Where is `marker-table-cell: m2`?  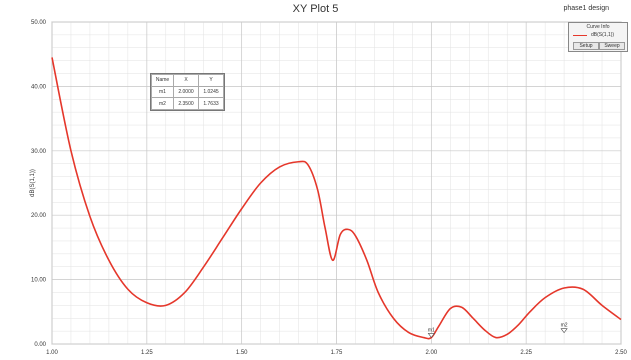
marker-table-cell: m2 is located at coordinates (162, 103).